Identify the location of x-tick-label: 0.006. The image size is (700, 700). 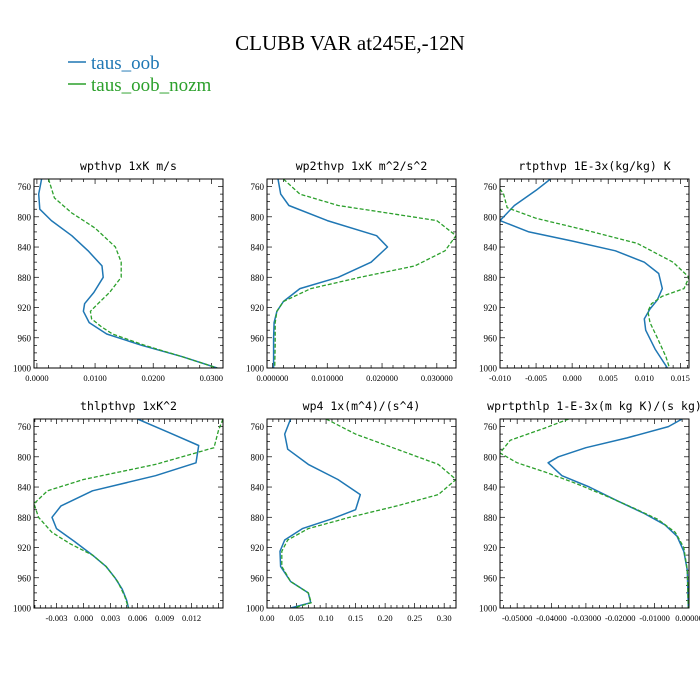
(137, 618).